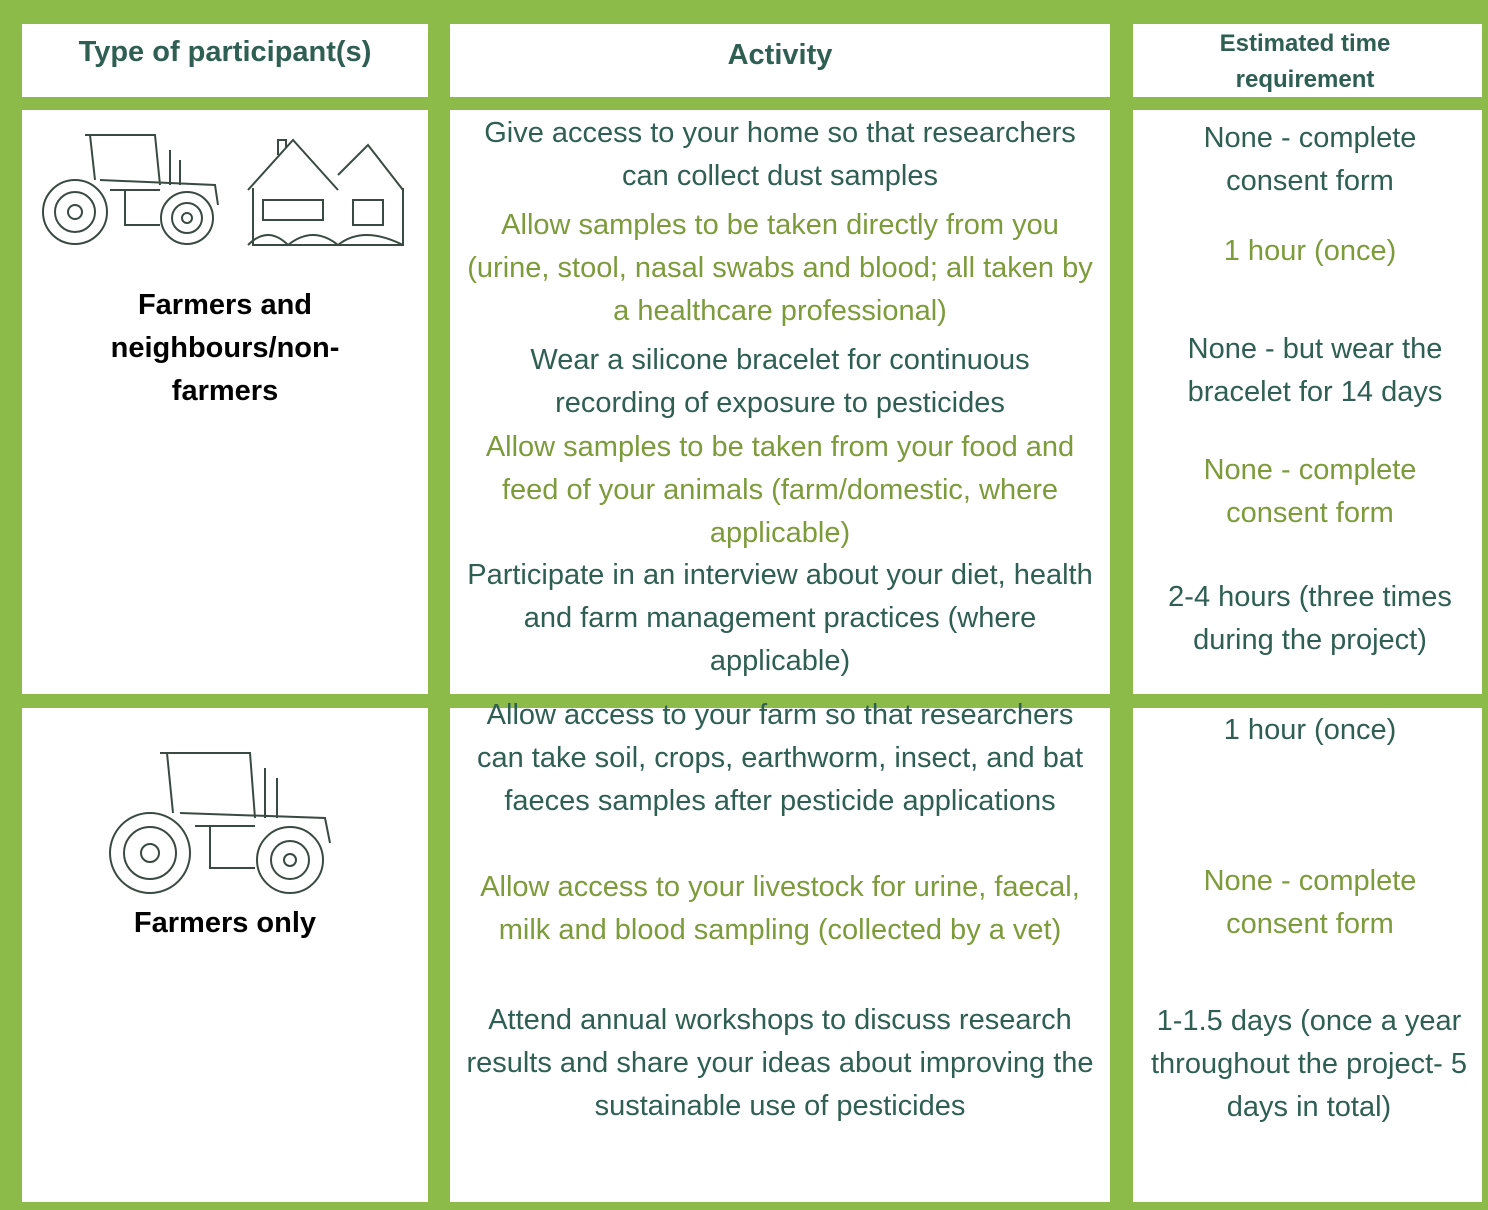 The height and width of the screenshot is (1210, 1488). Describe the element at coordinates (780, 55) in the screenshot. I see `header-text: Activity` at that location.